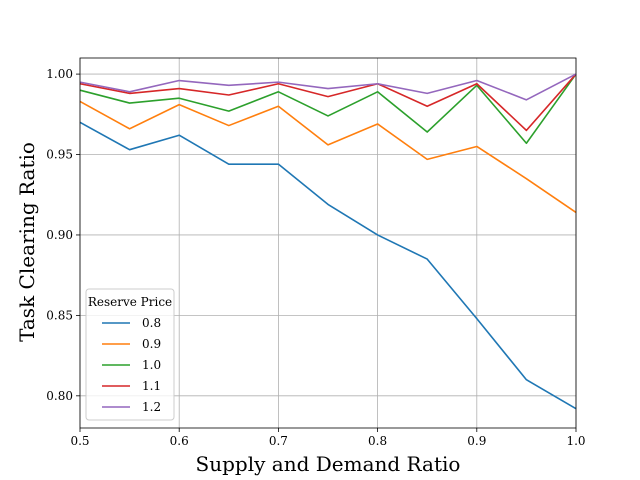  What do you see at coordinates (476, 441) in the screenshot?
I see `x-tick-label: 0.9` at bounding box center [476, 441].